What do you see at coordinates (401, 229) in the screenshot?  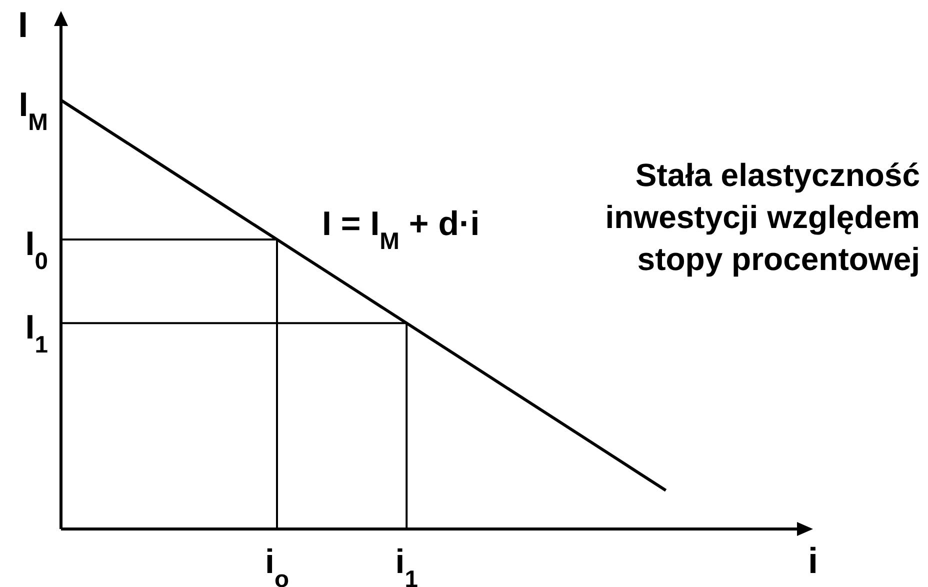 I see `annotation: I = I$_{M}$ + d·i` at bounding box center [401, 229].